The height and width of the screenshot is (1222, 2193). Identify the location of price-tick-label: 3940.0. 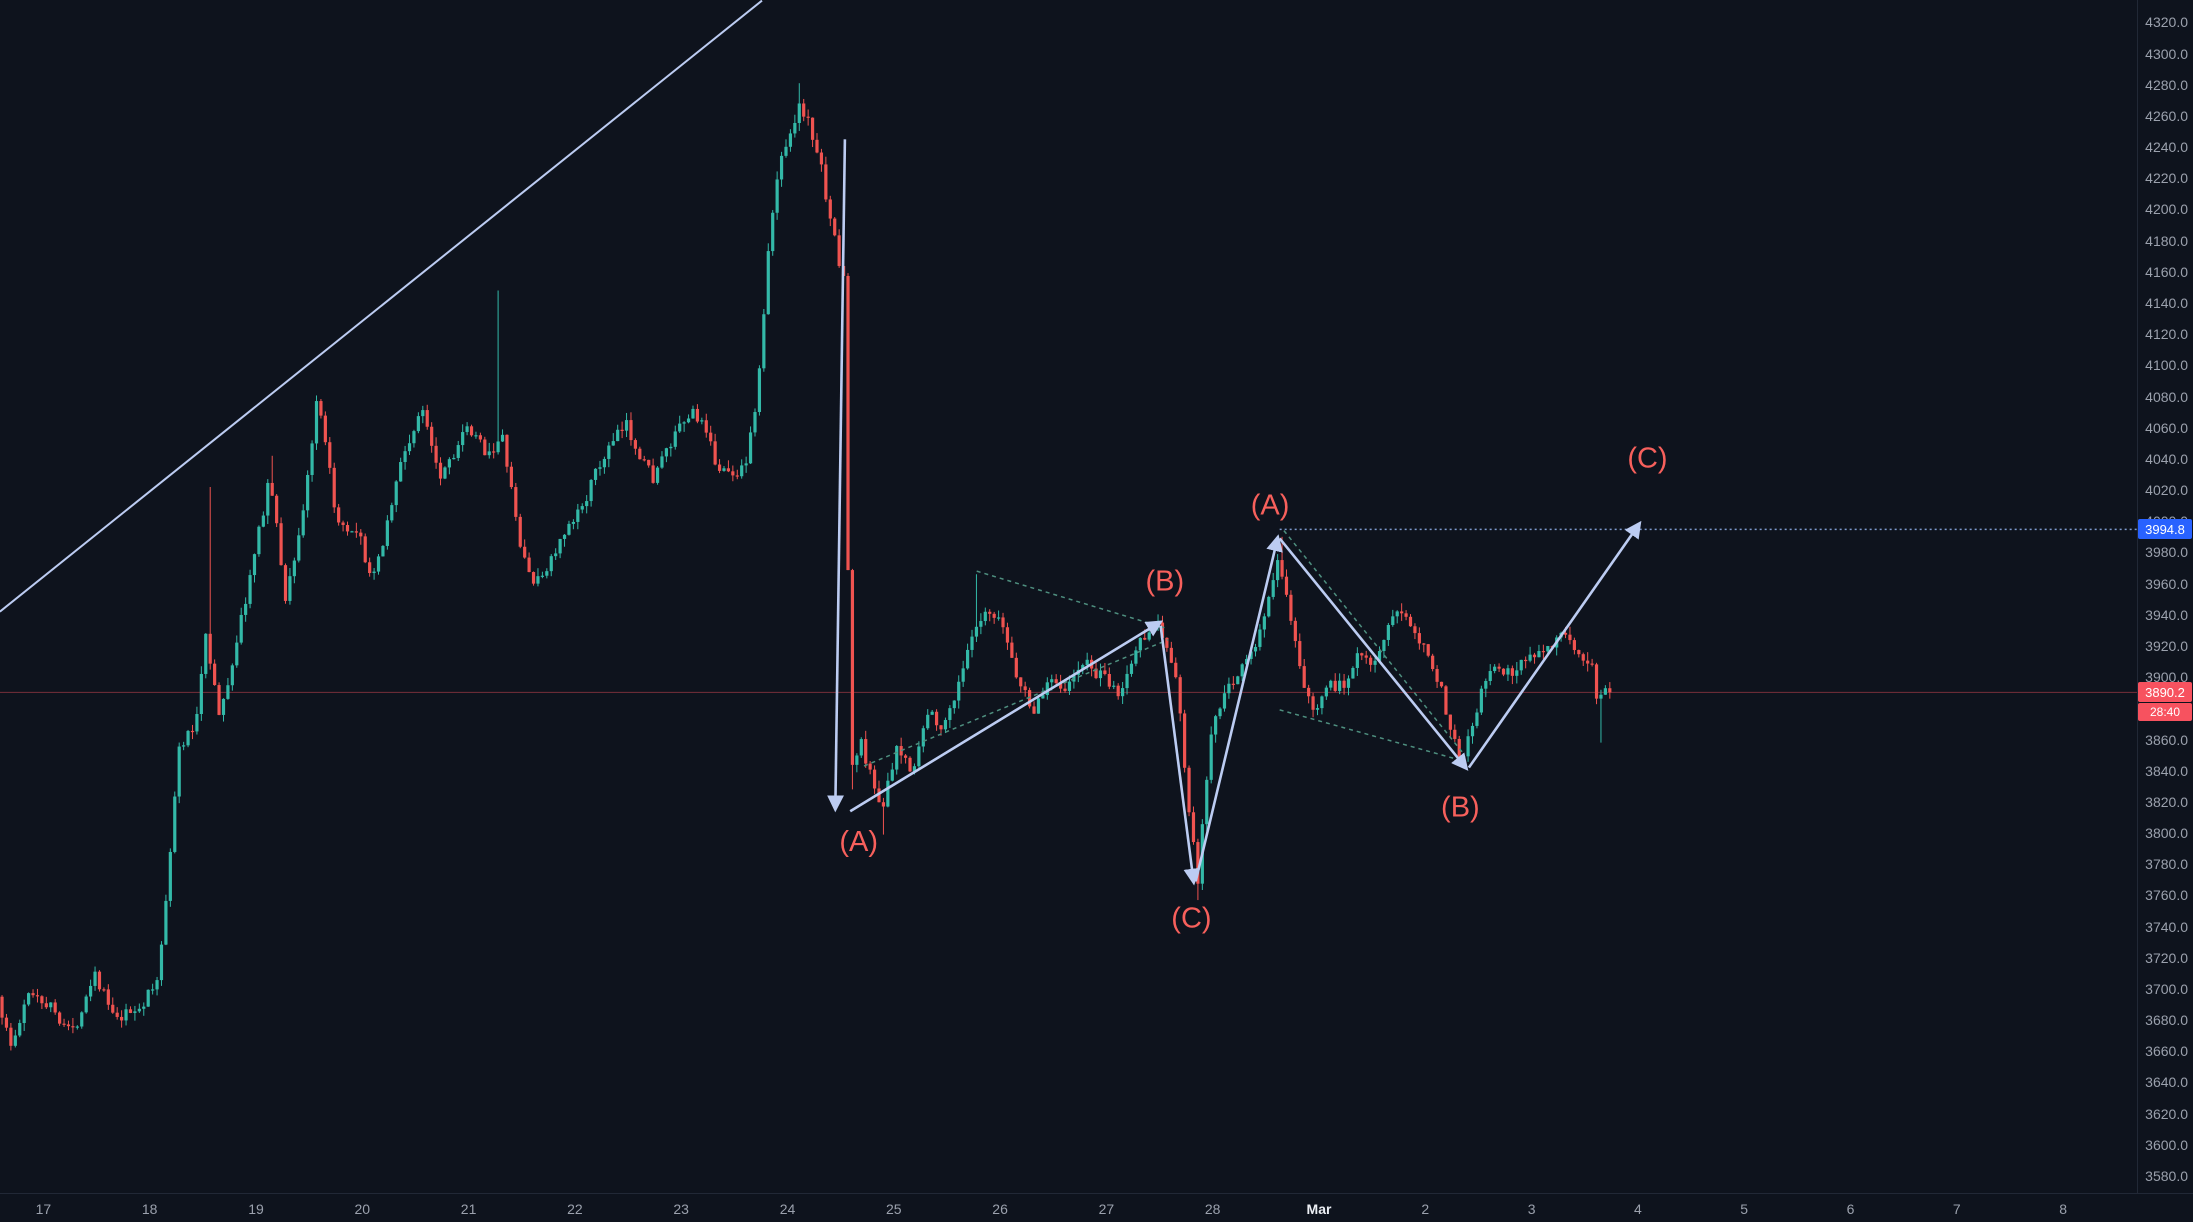
(2166, 614).